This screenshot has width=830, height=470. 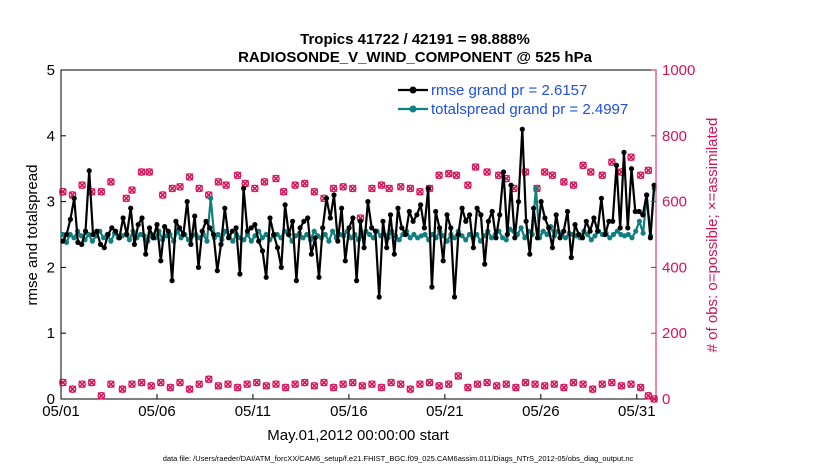 I want to click on y-left-tick-label: 5, so click(x=51, y=70).